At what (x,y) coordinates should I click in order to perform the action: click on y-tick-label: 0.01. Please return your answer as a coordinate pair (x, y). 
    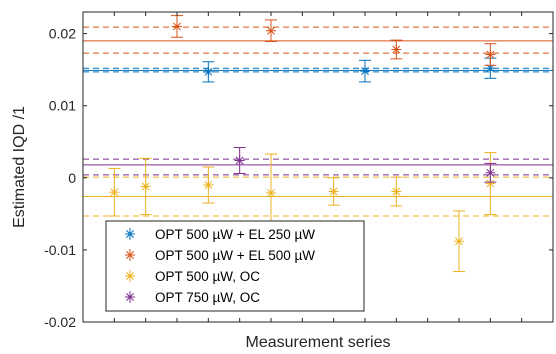
    Looking at the image, I should click on (62, 106).